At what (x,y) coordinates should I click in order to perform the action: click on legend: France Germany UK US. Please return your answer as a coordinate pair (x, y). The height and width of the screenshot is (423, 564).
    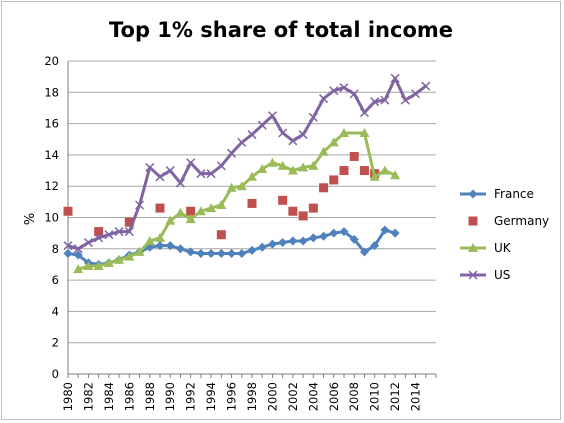
    Looking at the image, I should click on (504, 234).